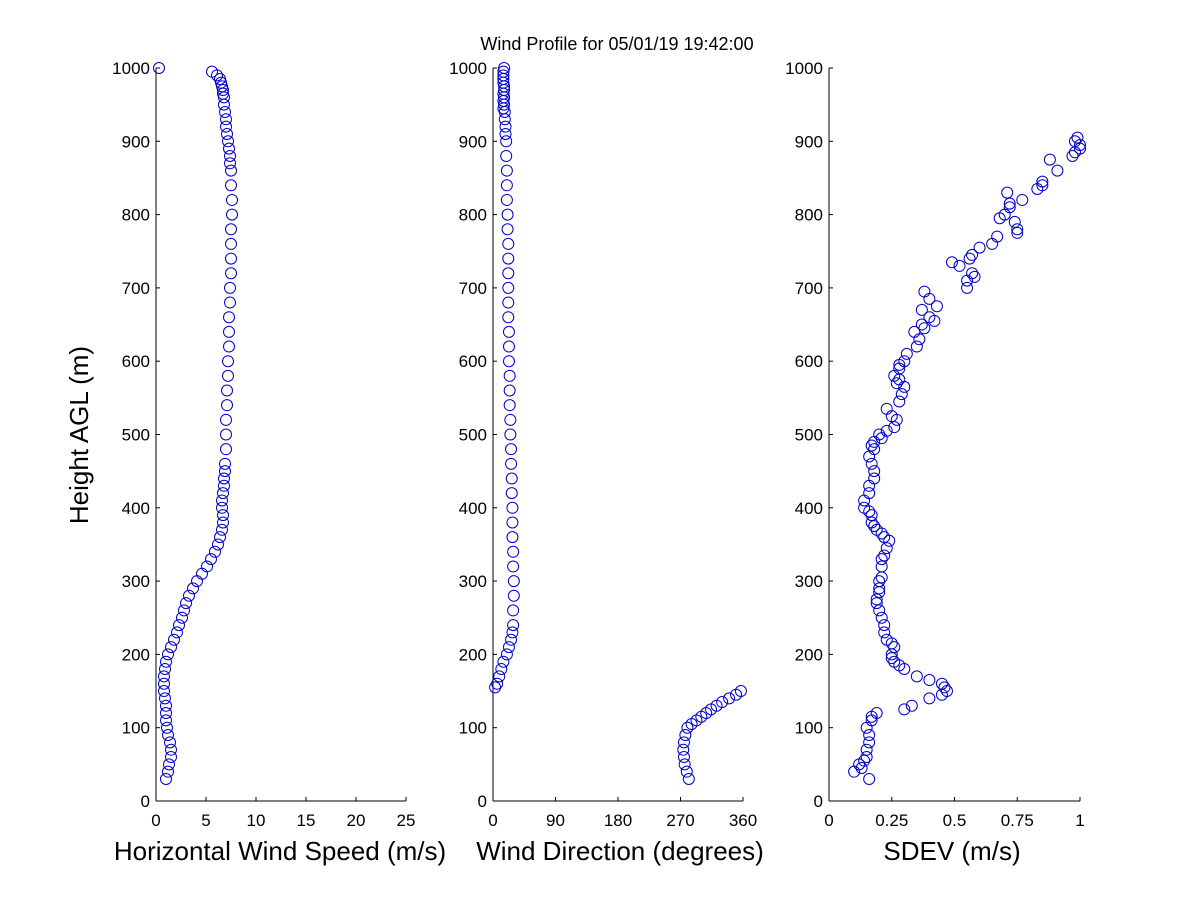 This screenshot has height=900, width=1200. Describe the element at coordinates (136, 361) in the screenshot. I see `y-tick-label: 600` at that location.